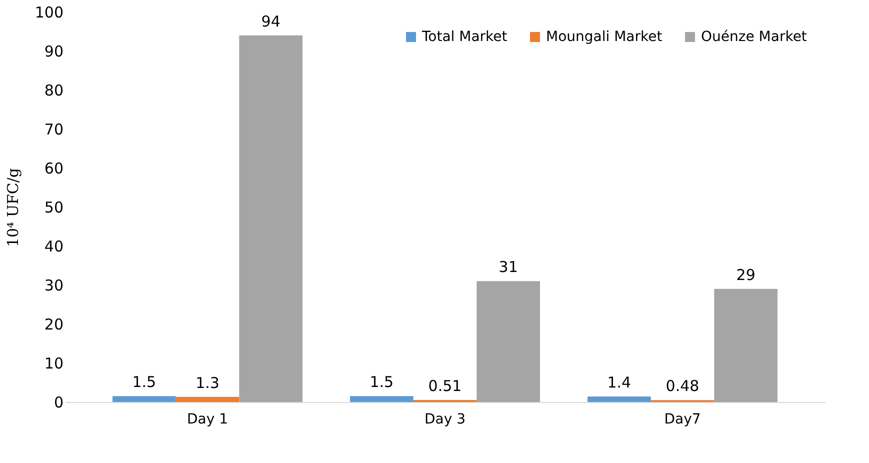  What do you see at coordinates (682, 420) in the screenshot?
I see `x-tick-label: Day7` at bounding box center [682, 420].